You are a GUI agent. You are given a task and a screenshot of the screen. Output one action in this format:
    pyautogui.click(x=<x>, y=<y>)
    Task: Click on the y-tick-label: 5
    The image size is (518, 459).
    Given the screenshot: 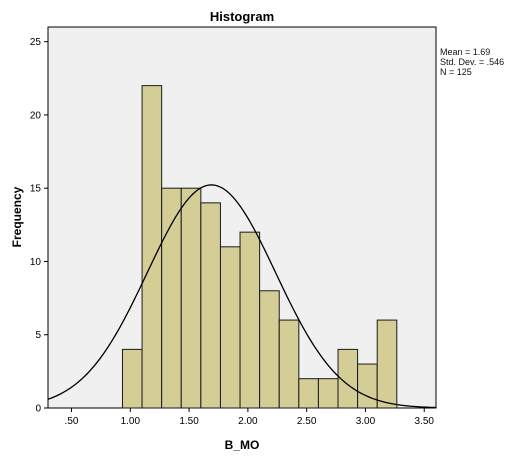 What is the action you would take?
    pyautogui.click(x=38, y=335)
    